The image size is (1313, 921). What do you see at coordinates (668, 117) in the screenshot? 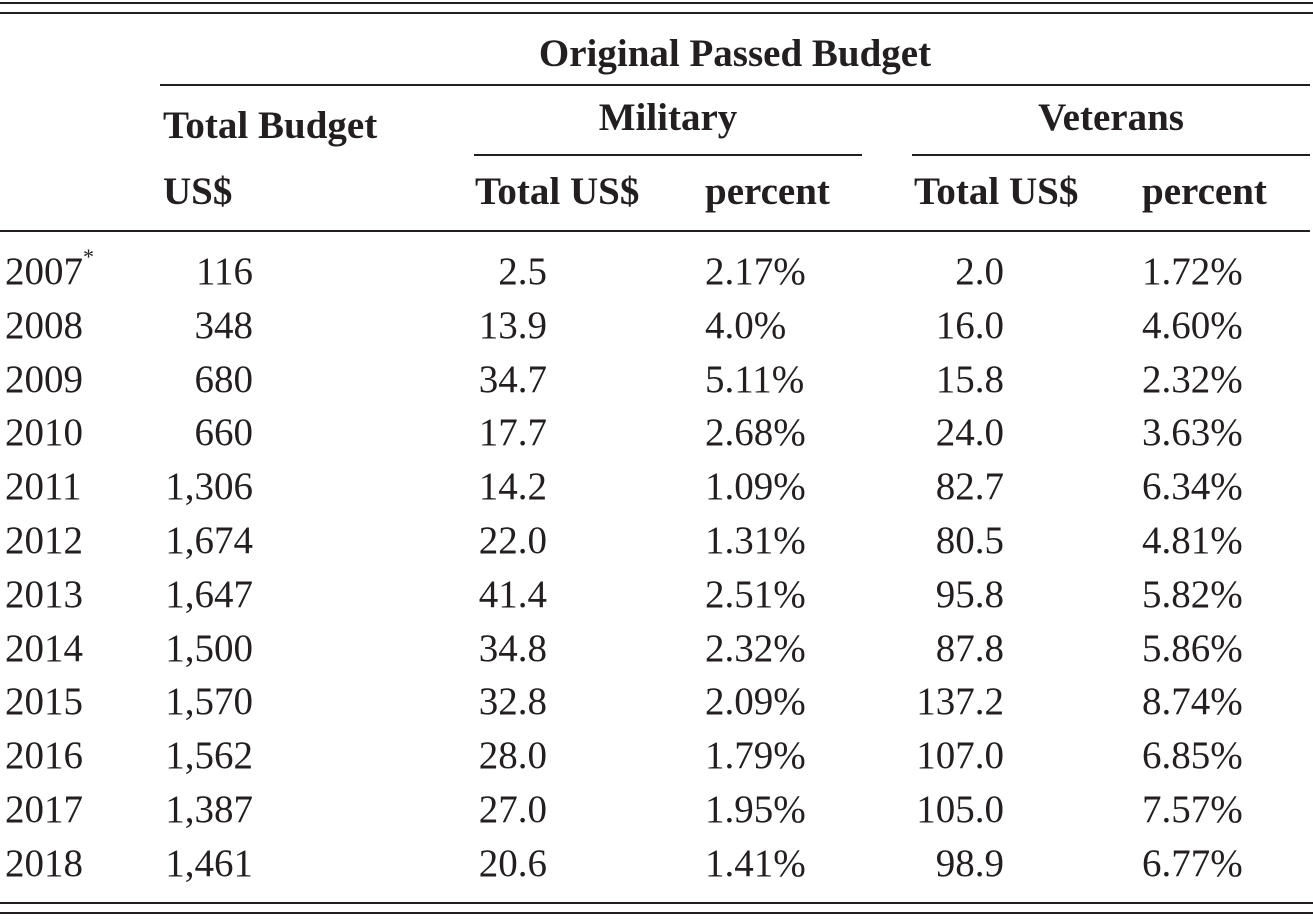
I see `military-label: Military` at bounding box center [668, 117].